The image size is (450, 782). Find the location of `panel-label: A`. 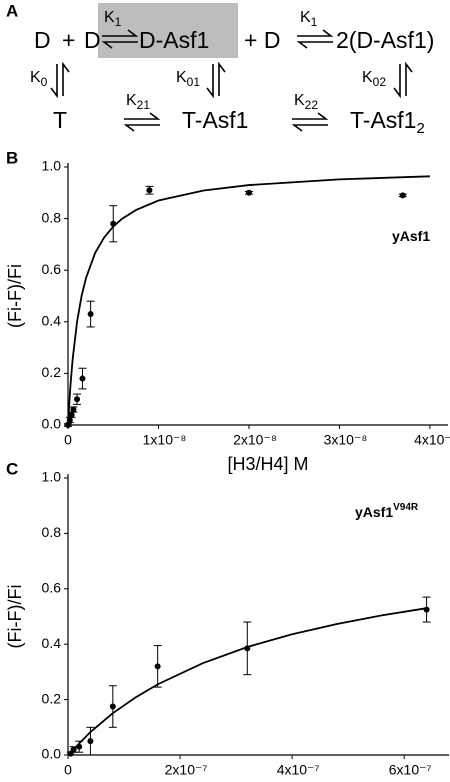

panel-label: A is located at coordinates (12, 10).